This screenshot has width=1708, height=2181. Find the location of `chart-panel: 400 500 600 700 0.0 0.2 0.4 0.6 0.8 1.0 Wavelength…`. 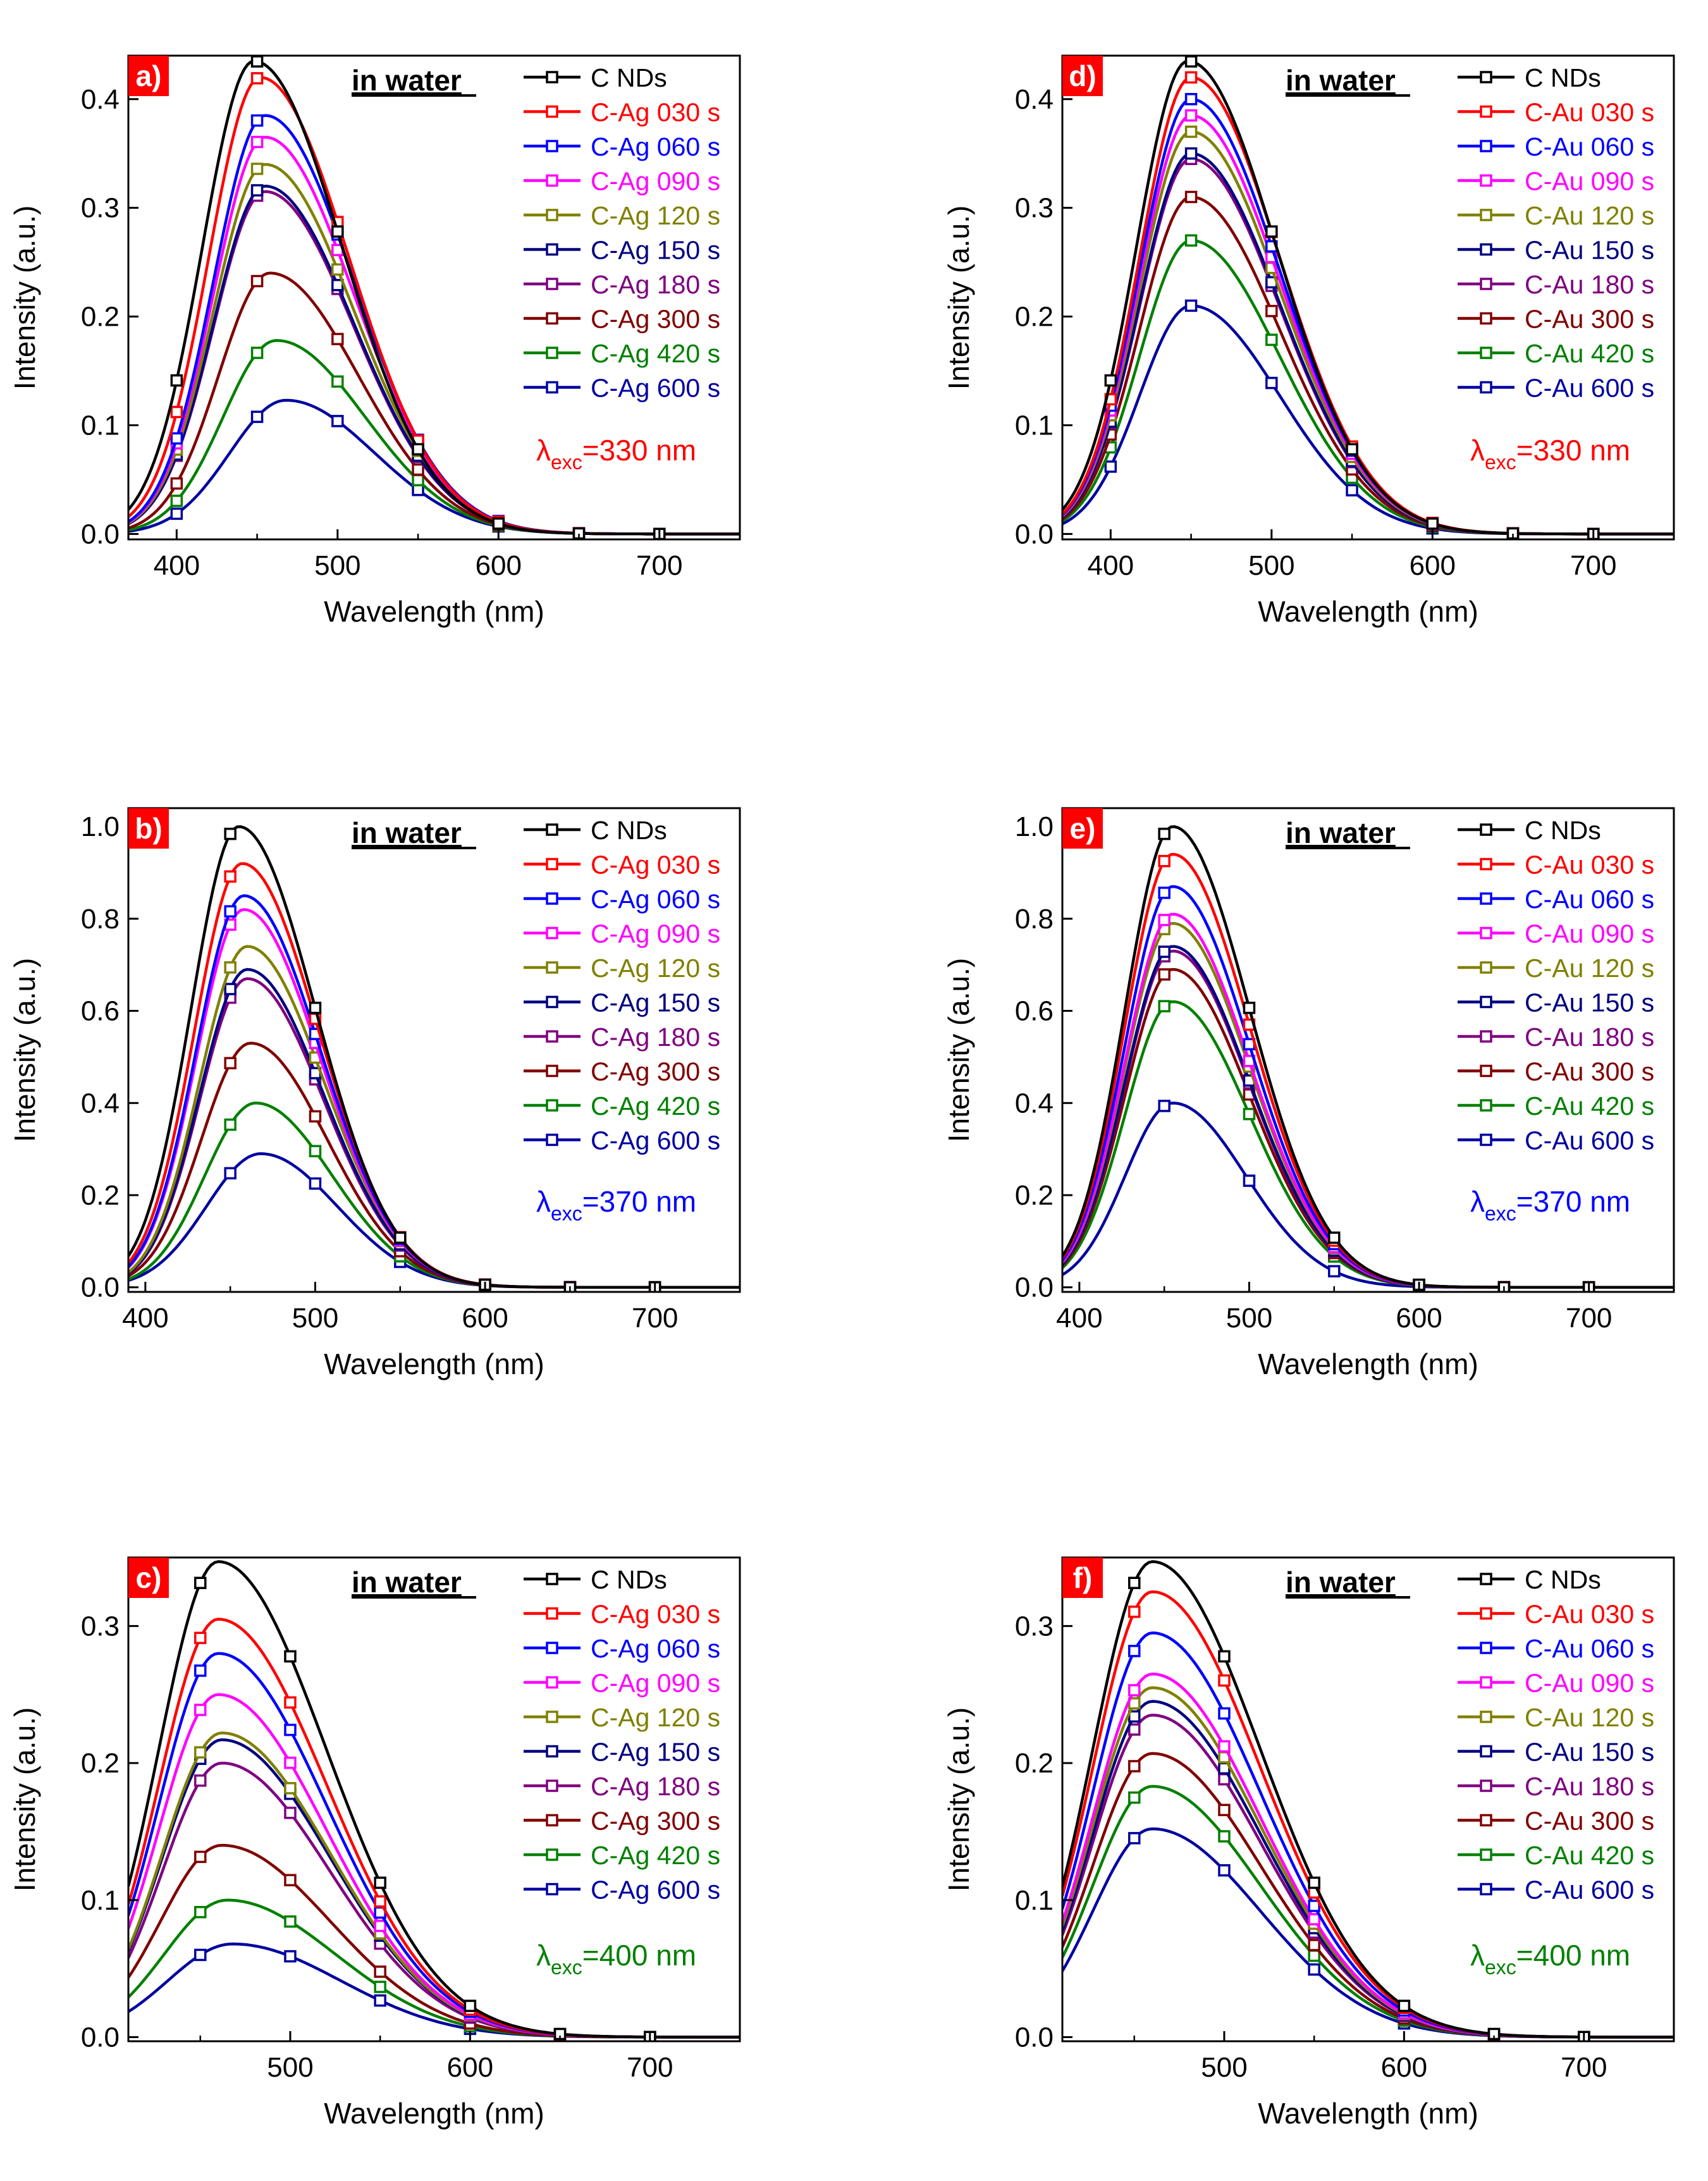

chart-panel: 400 500 600 700 0.0 0.2 0.4 0.6 0.8 1.0 Wavelength… is located at coordinates (374, 1093).